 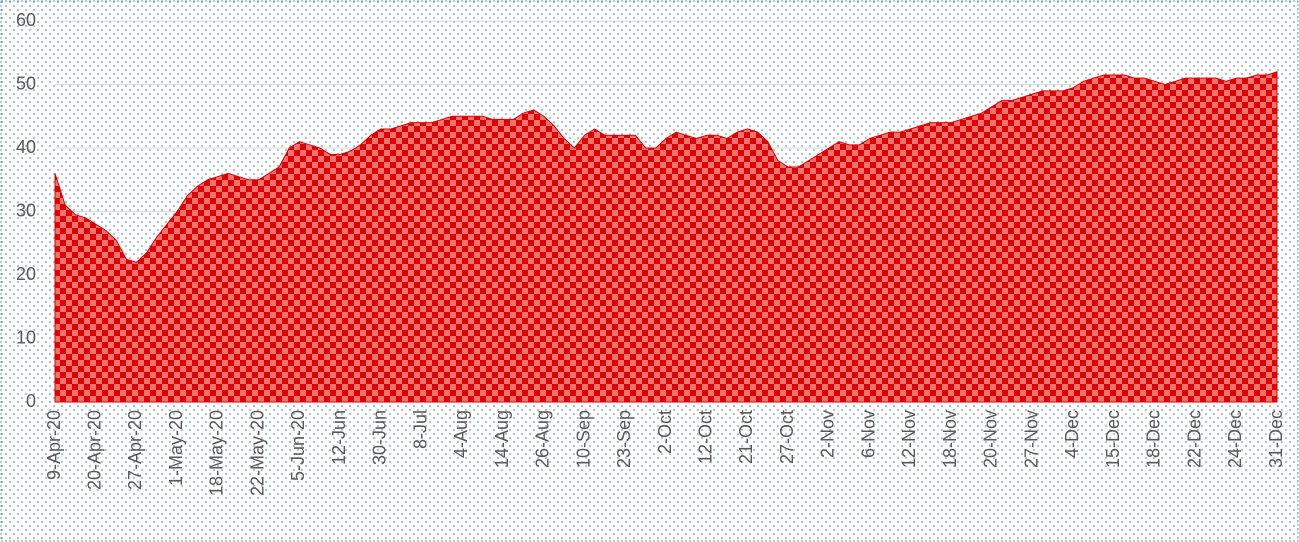 I want to click on x-tick-label: 20-Apr-20, so click(x=94, y=450).